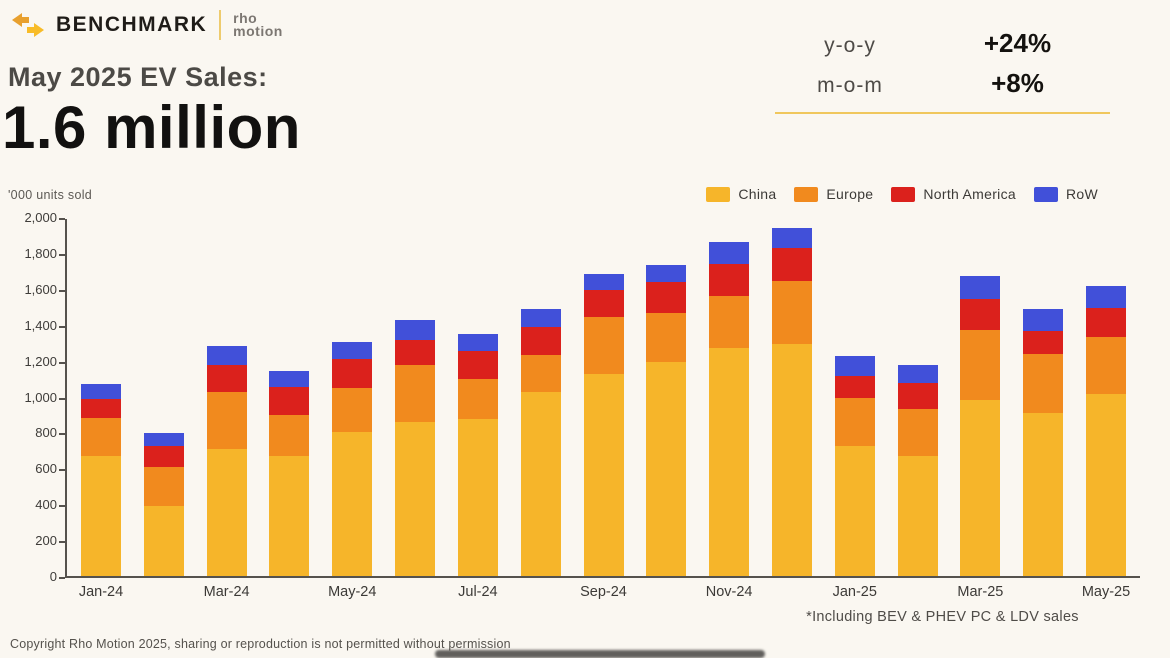 The image size is (1170, 658). Describe the element at coordinates (942, 617) in the screenshot. I see `chart-footnote: *Including BEV & PHEV PC & LDV sales` at that location.